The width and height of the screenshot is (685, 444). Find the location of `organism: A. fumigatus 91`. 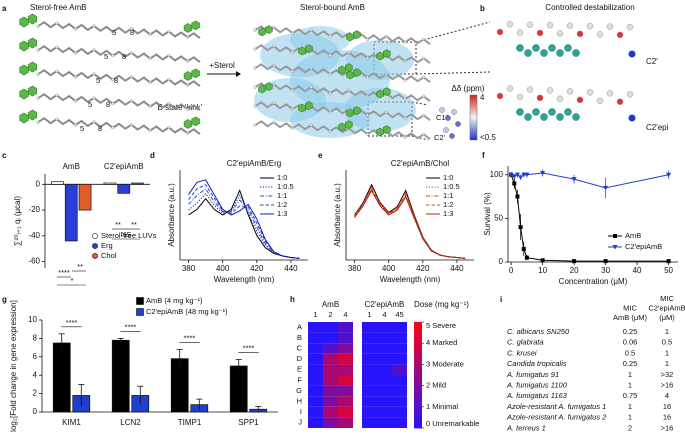

organism: A. fumigatus 91 is located at coordinates (532, 374).